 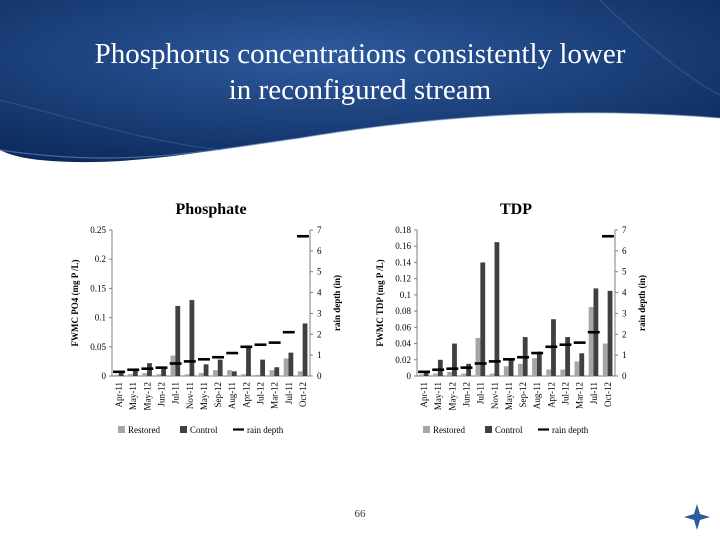 What do you see at coordinates (319, 293) in the screenshot?
I see `y2-tick-label: 4` at bounding box center [319, 293].